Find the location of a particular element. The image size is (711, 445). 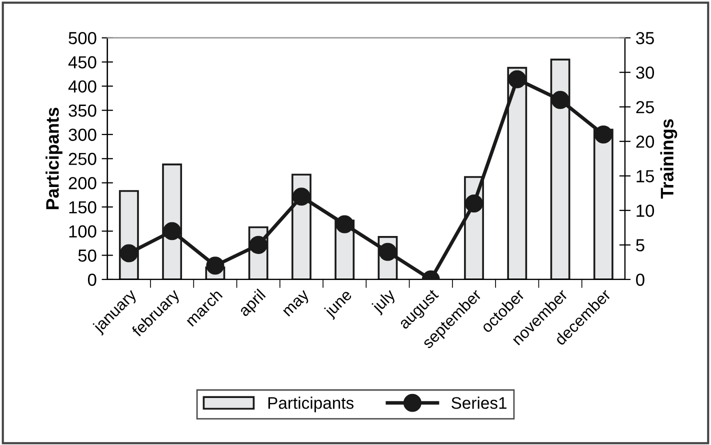

y2-axis-title: Trainings is located at coordinates (669, 159).